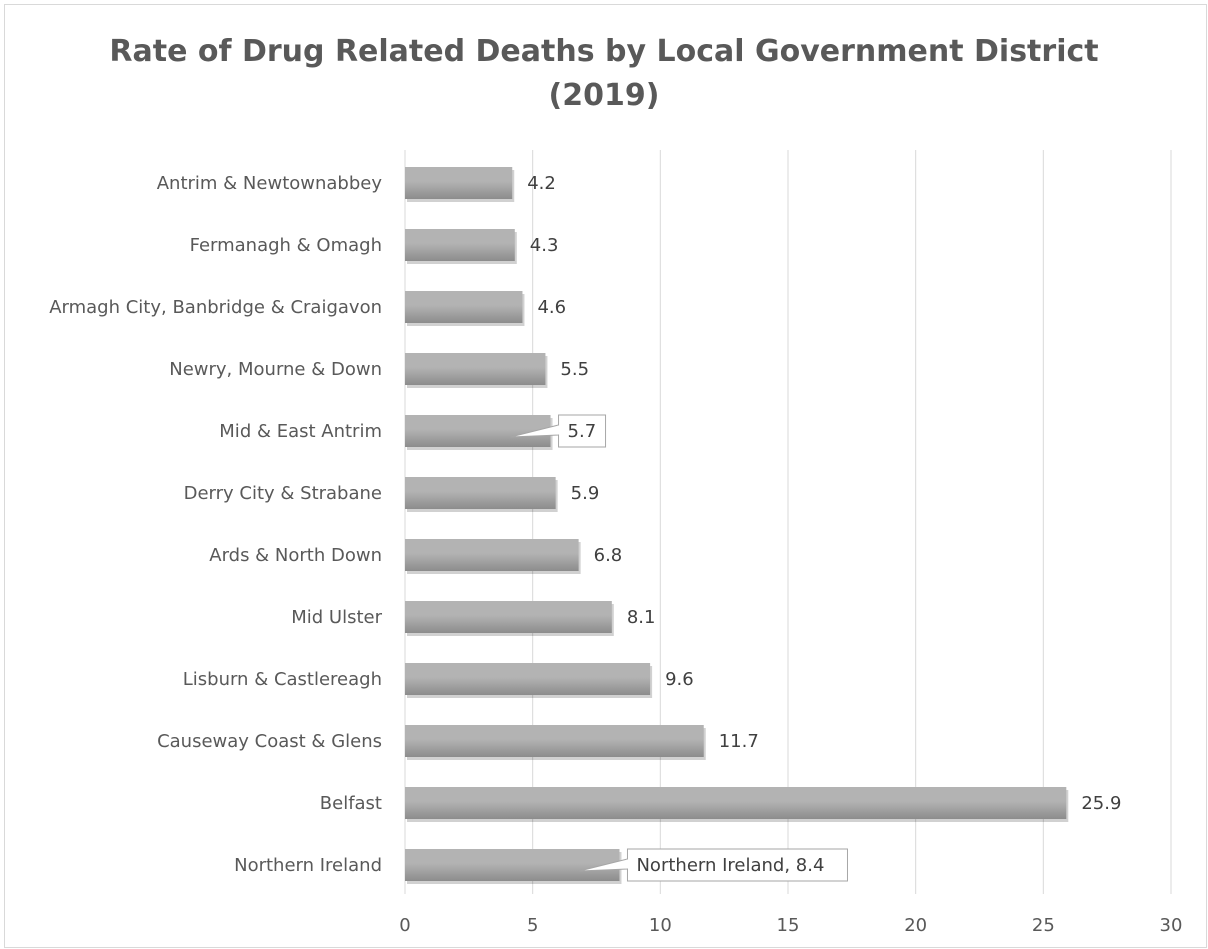 This screenshot has width=1208, height=949. What do you see at coordinates (269, 741) in the screenshot?
I see `category-label-9: Causeway Coast & Glens` at bounding box center [269, 741].